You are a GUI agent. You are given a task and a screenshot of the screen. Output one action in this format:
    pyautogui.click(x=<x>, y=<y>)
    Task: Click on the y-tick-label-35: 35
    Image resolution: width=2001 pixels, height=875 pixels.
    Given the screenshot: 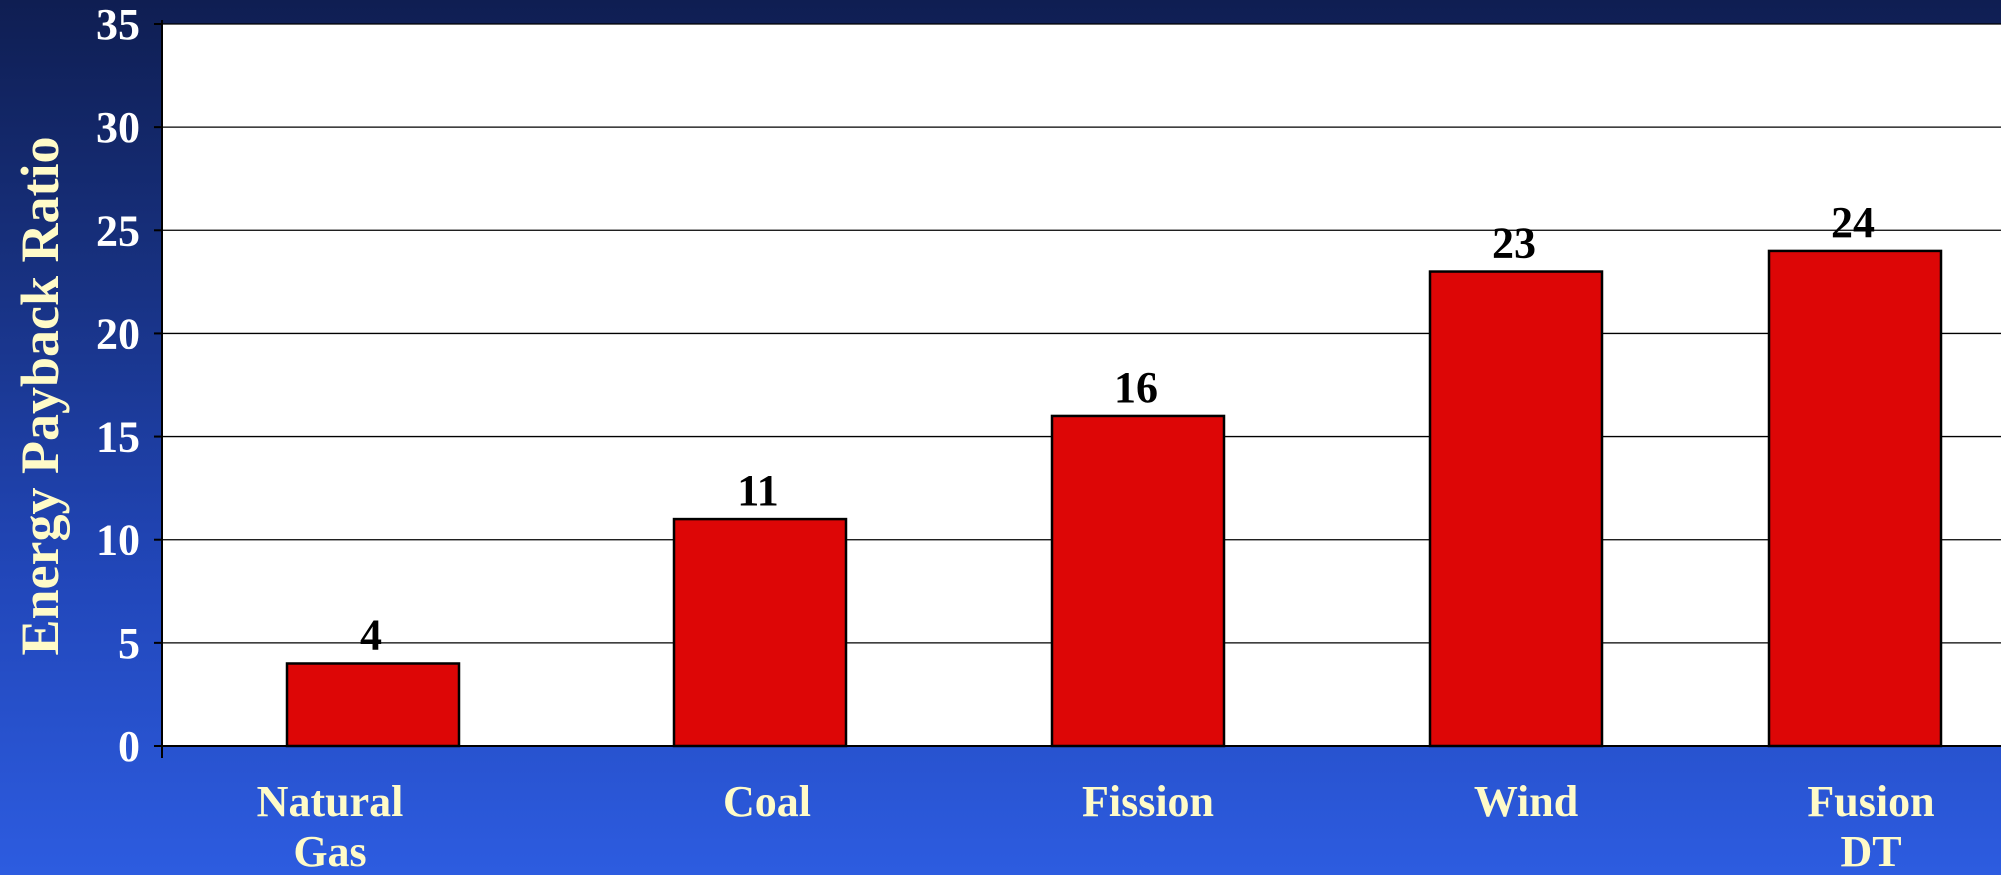 What is the action you would take?
    pyautogui.click(x=118, y=24)
    